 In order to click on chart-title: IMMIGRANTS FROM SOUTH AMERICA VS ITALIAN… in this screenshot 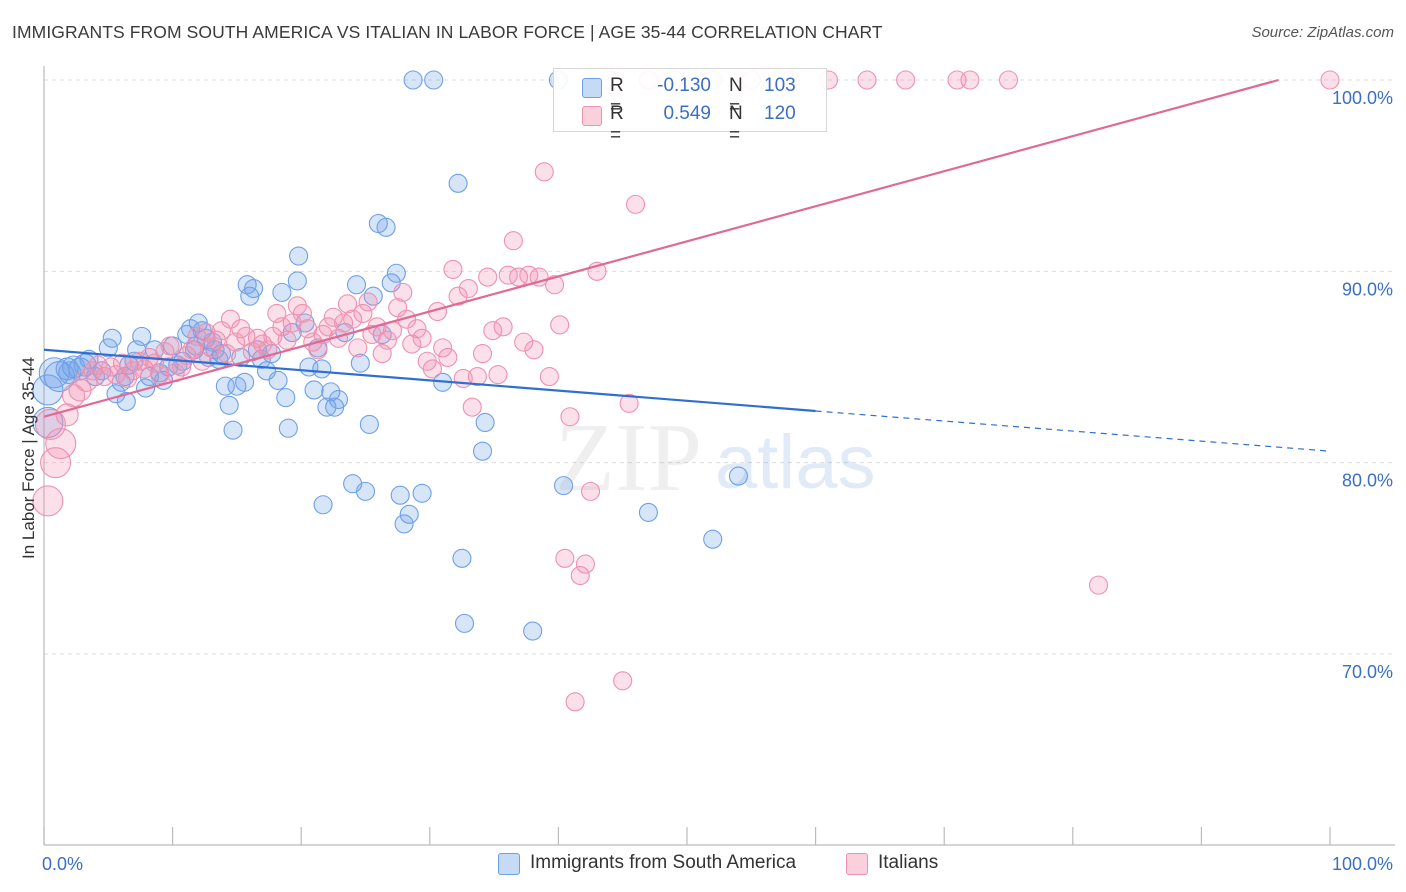, I will do `click(447, 32)`.